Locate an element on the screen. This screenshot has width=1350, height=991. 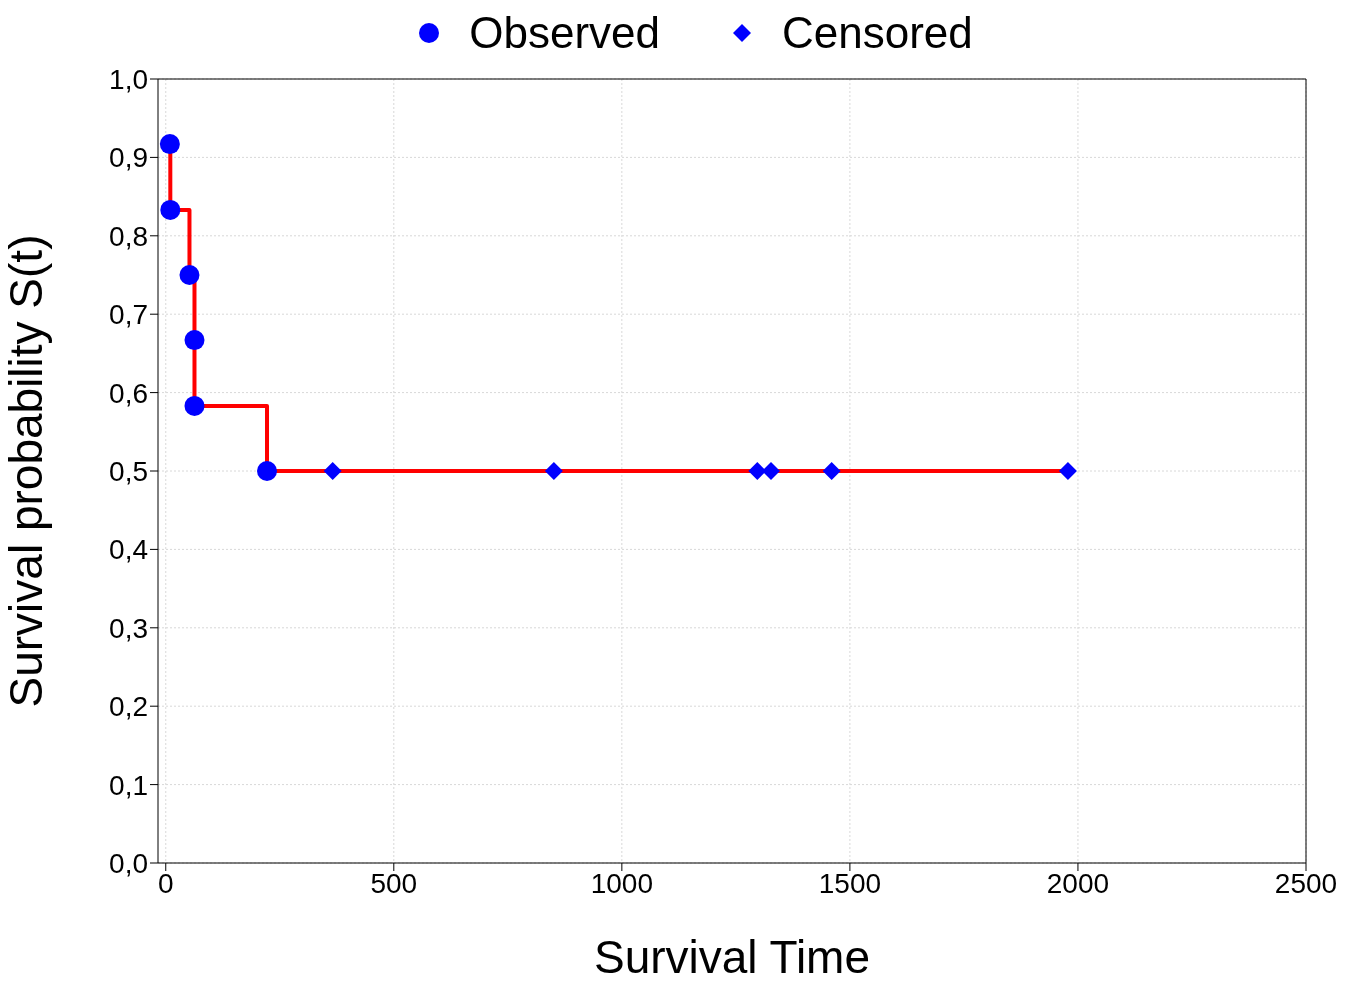
y-tick-label: 0,8 is located at coordinates (128, 236).